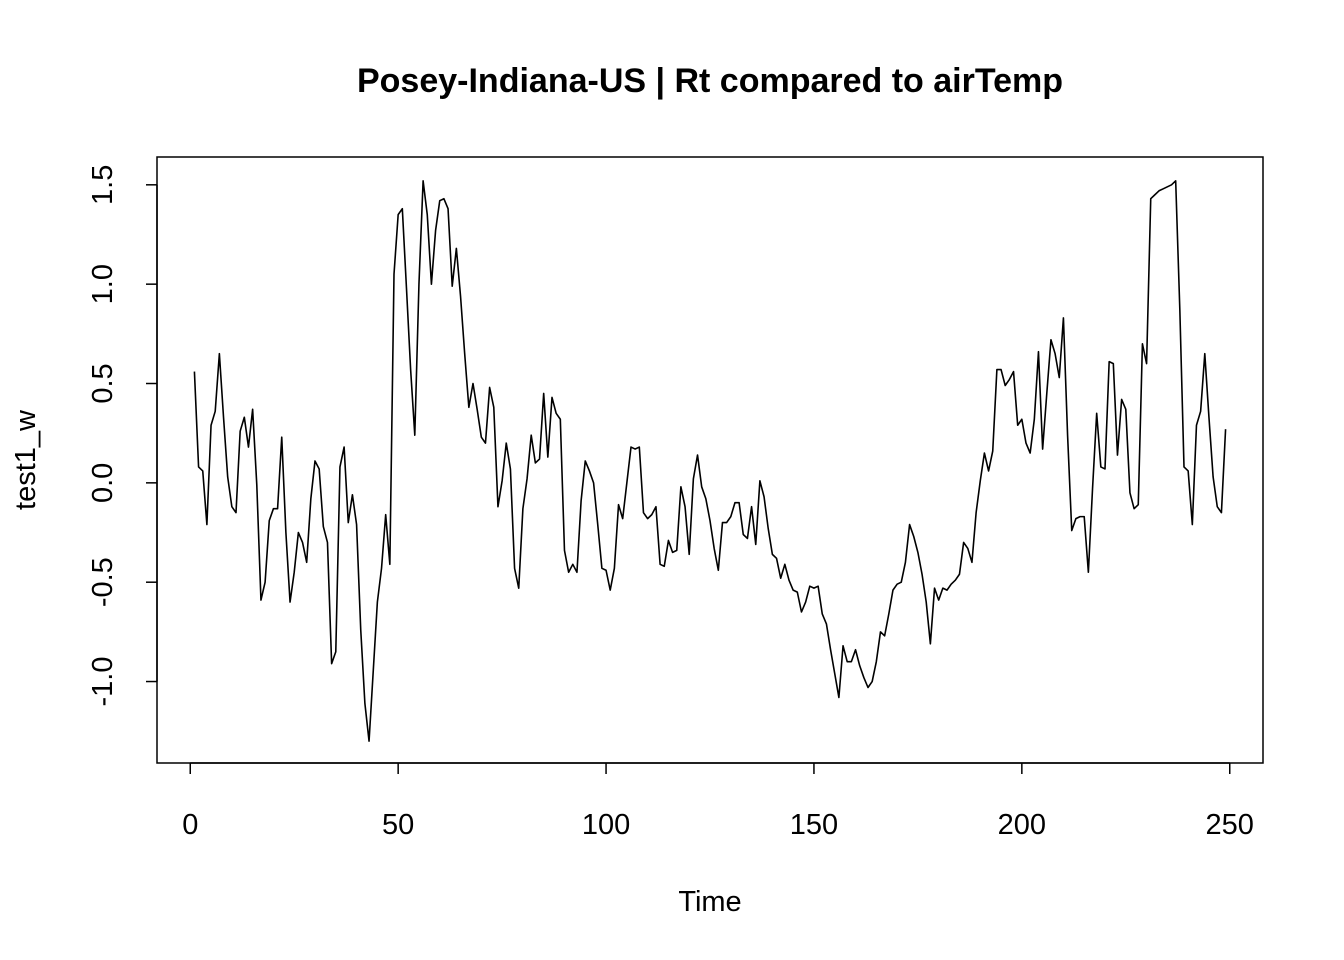 The height and width of the screenshot is (960, 1344). Describe the element at coordinates (718, 801) in the screenshot. I see `x-axis: 0 50 100 150 200 250` at that location.